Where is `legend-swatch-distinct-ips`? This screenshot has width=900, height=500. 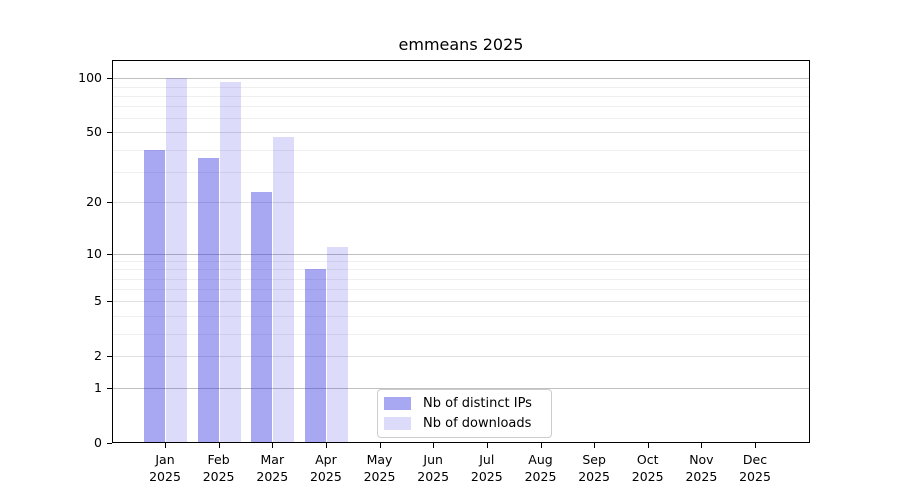
legend-swatch-distinct-ips is located at coordinates (397, 403).